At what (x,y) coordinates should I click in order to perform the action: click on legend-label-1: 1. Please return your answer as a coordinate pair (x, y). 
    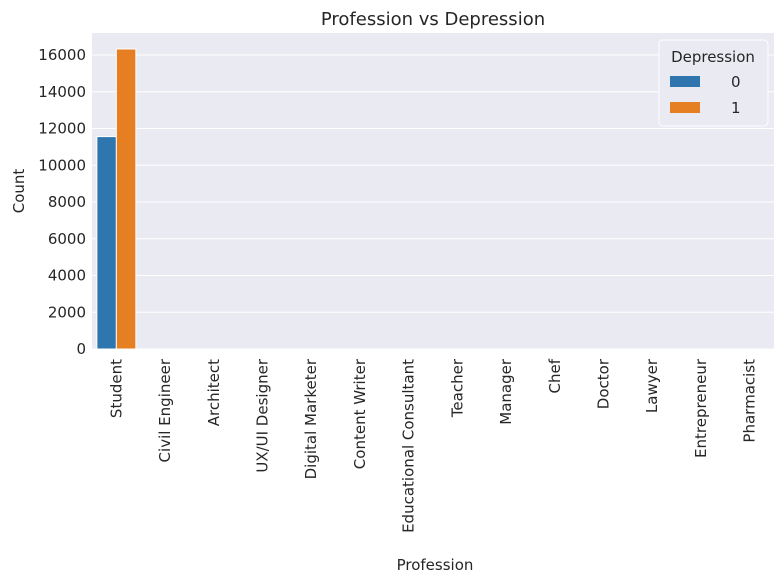
    Looking at the image, I should click on (736, 108).